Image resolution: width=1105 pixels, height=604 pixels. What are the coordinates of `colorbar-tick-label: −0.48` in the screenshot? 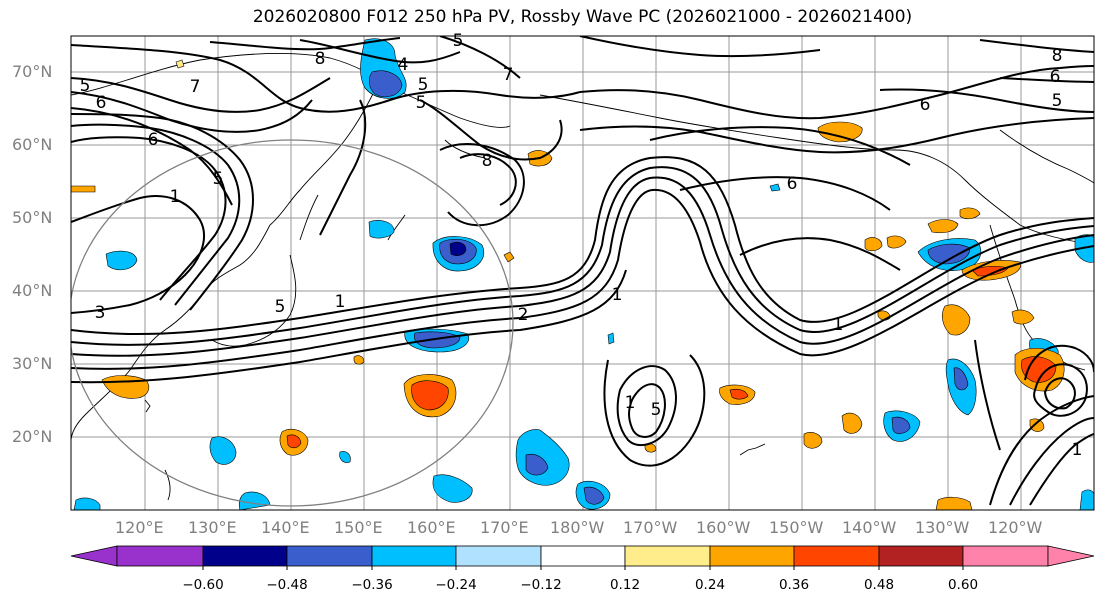 It's located at (287, 585).